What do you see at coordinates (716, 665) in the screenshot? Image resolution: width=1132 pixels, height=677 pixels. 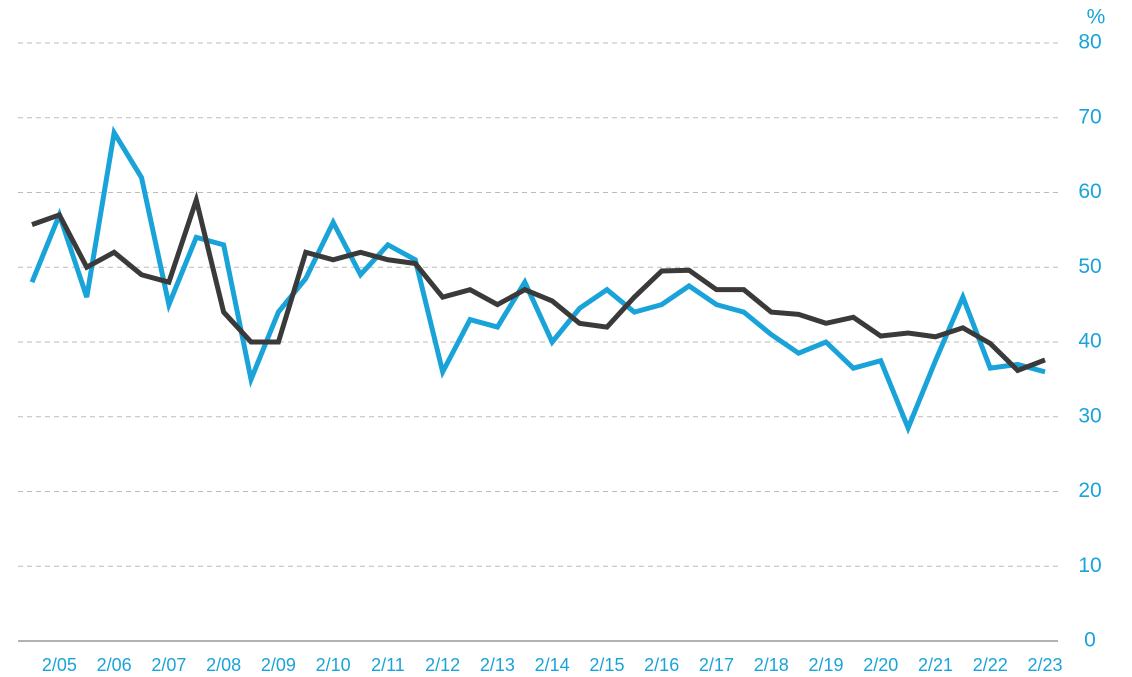 I see `x-tick-label: 2/17` at bounding box center [716, 665].